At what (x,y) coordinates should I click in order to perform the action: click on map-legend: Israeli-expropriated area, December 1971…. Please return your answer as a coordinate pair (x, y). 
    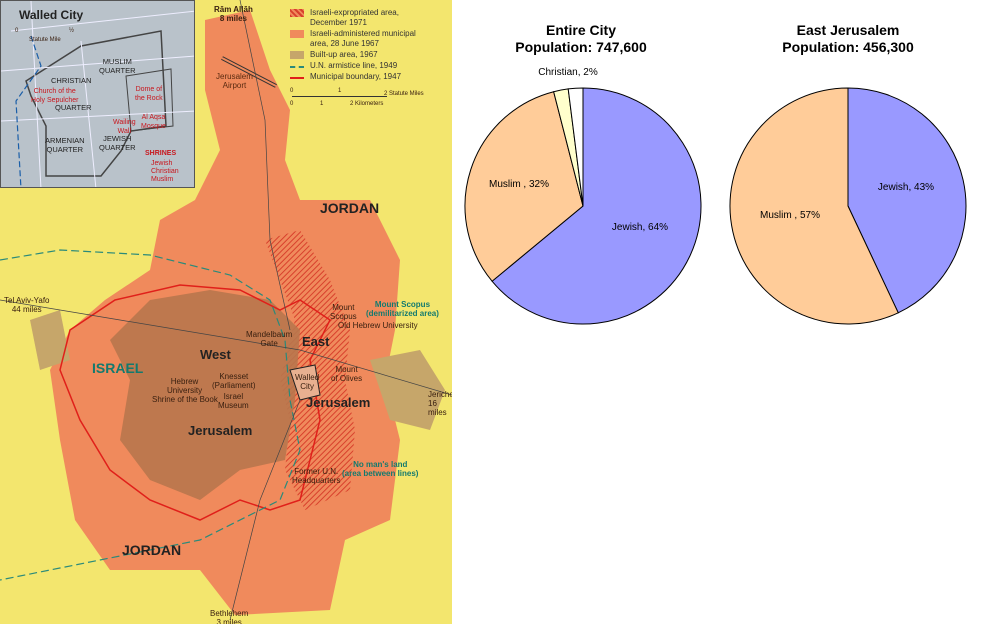
    Looking at the image, I should click on (360, 45).